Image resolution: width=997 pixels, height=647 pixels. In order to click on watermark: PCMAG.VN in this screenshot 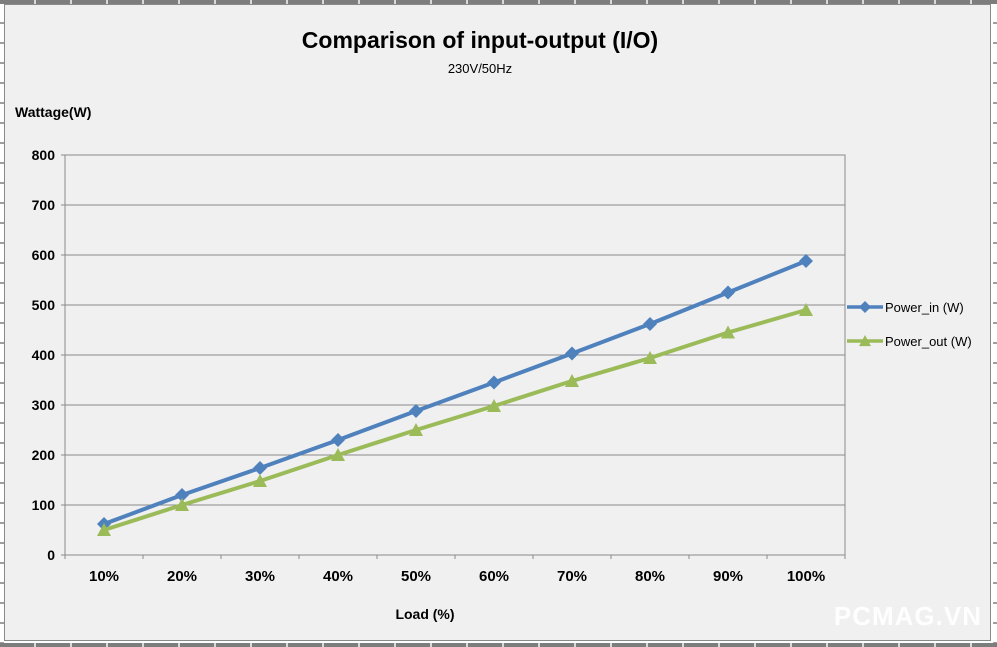, I will do `click(907, 616)`.